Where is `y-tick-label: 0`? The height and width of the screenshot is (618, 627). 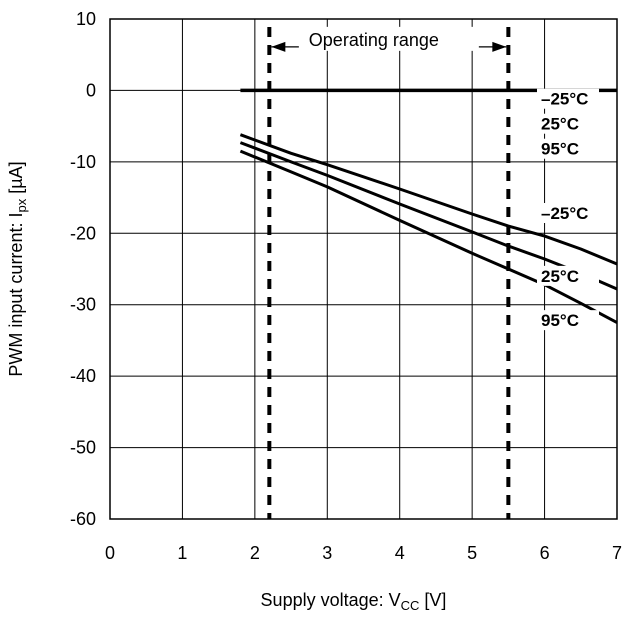 y-tick-label: 0 is located at coordinates (91, 90).